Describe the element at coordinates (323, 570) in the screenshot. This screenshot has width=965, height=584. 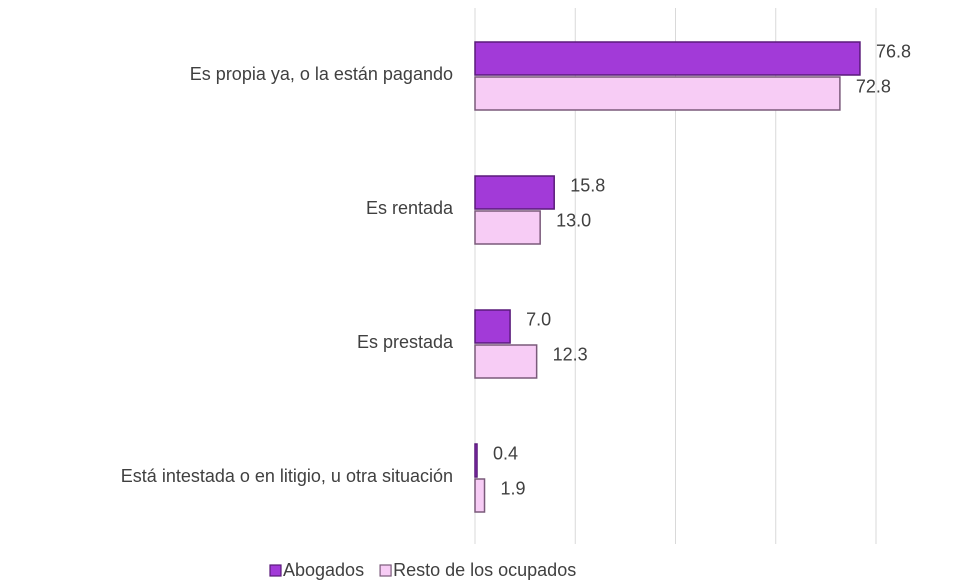
I see `legend-label: Abogados` at that location.